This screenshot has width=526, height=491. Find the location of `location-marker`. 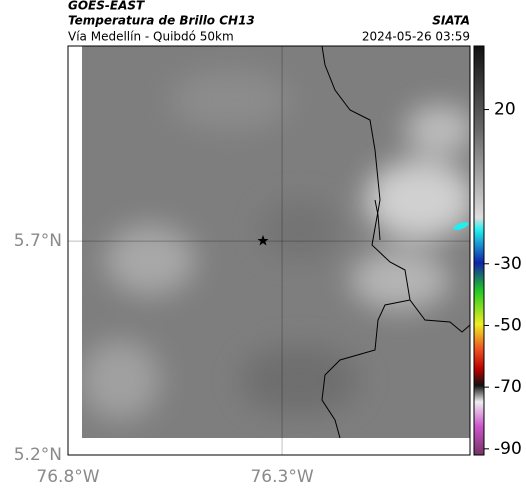

location-marker is located at coordinates (263, 240).